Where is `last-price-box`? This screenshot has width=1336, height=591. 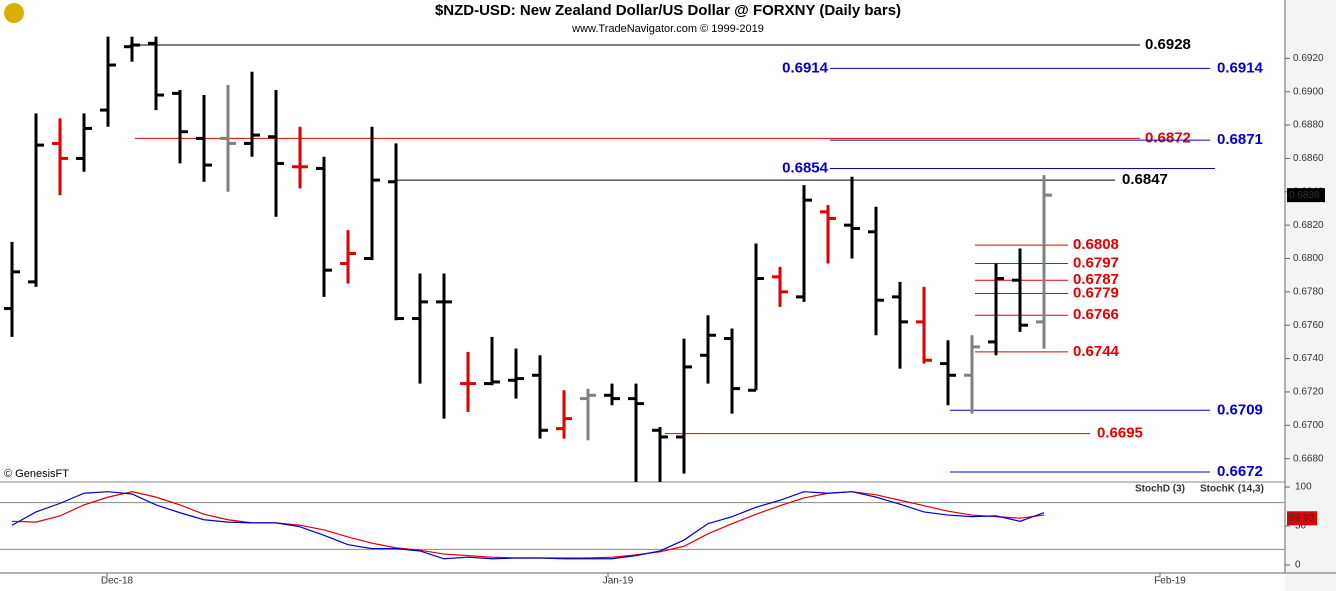
last-price-box is located at coordinates (1306, 195).